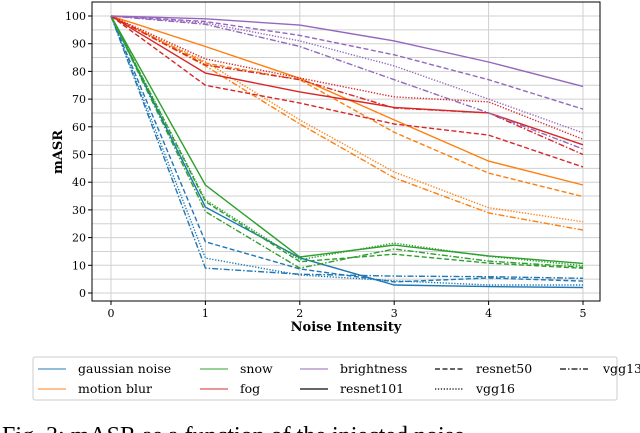 Image resolution: width=640 pixels, height=433 pixels. I want to click on y-tick-label: 50, so click(79, 155).